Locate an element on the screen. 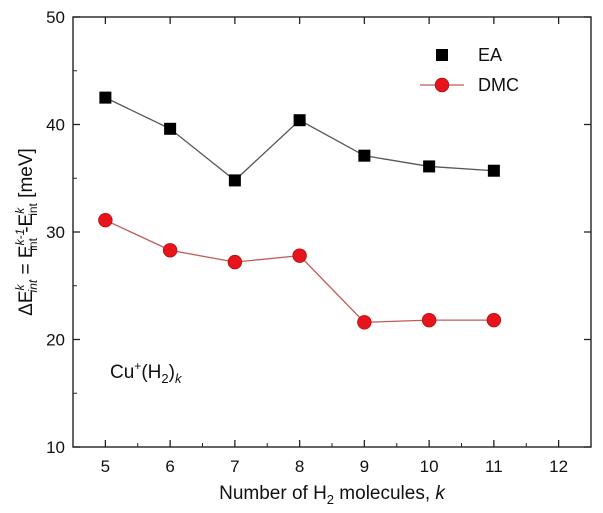 This screenshot has width=603, height=513. x-tick-label: 5 is located at coordinates (105, 466).